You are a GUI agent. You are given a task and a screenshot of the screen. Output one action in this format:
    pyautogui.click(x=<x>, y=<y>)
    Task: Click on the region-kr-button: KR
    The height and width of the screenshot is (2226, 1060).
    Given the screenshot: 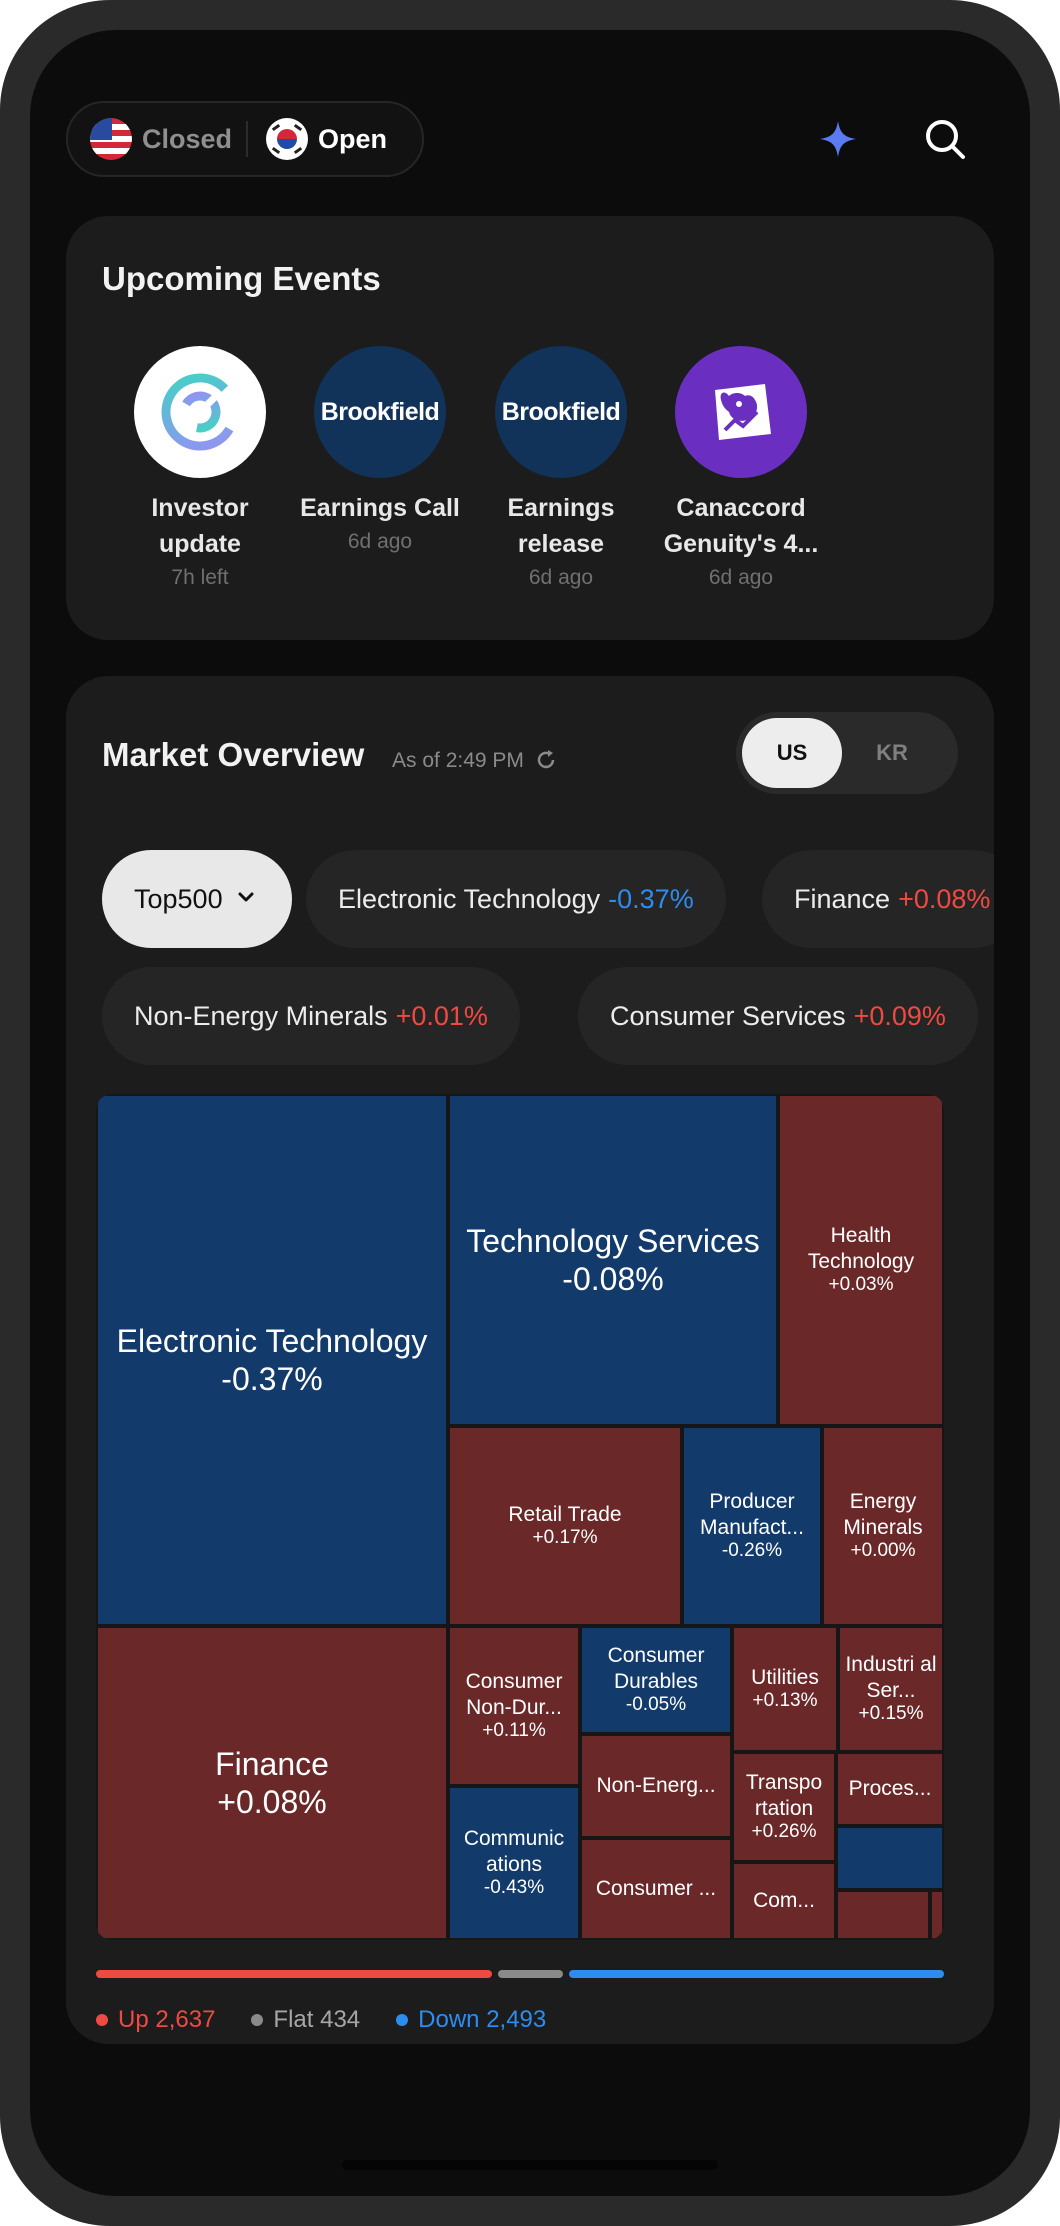 What is the action you would take?
    pyautogui.click(x=892, y=752)
    